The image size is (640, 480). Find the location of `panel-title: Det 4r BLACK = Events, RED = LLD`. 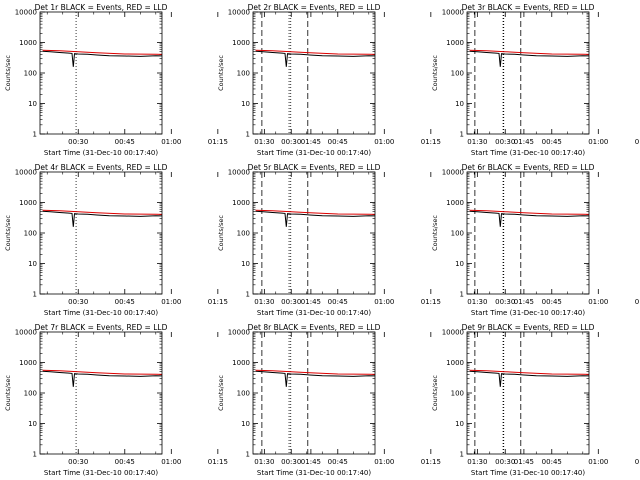

panel-title: Det 4r BLACK = Events, RED = LLD is located at coordinates (101, 167).